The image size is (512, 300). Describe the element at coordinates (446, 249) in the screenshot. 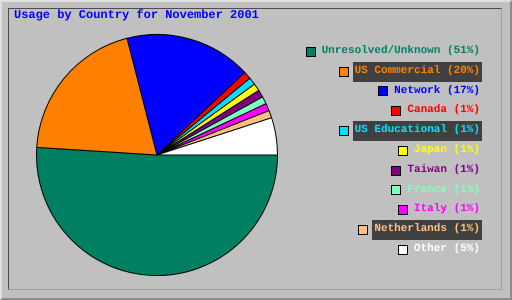

I see `legend-label: Other (5%)` at that location.